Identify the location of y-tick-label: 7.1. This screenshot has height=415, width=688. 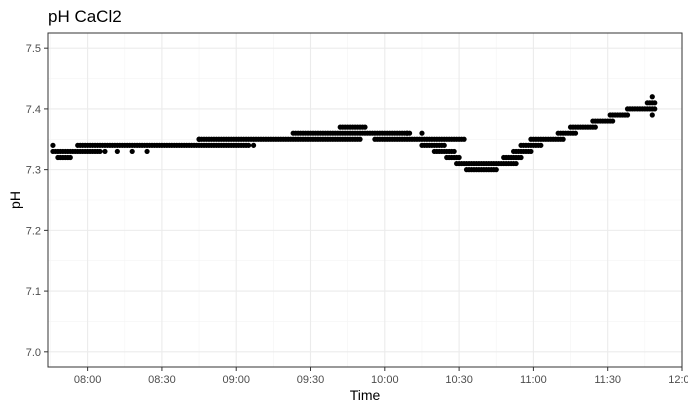
(33, 292).